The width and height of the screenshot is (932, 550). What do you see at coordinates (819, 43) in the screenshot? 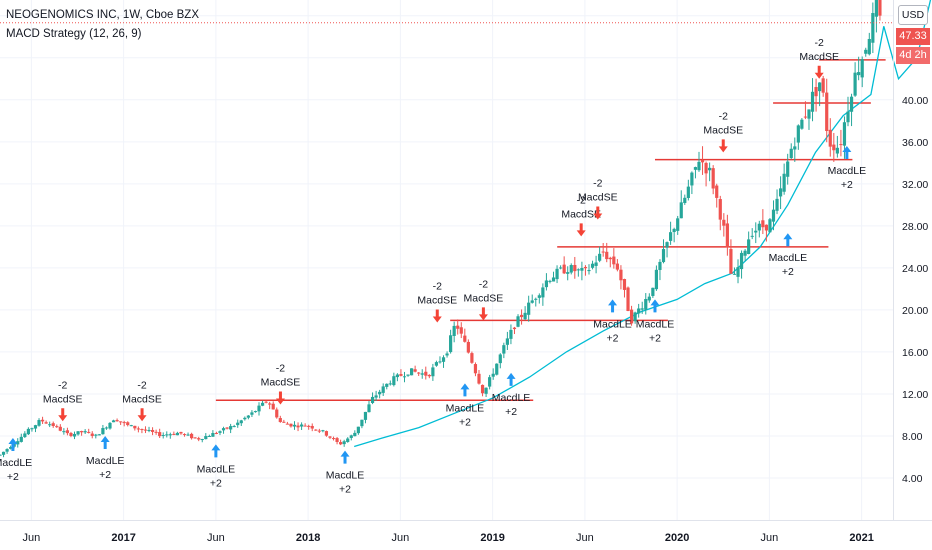
I see `signal-qty: -2` at bounding box center [819, 43].